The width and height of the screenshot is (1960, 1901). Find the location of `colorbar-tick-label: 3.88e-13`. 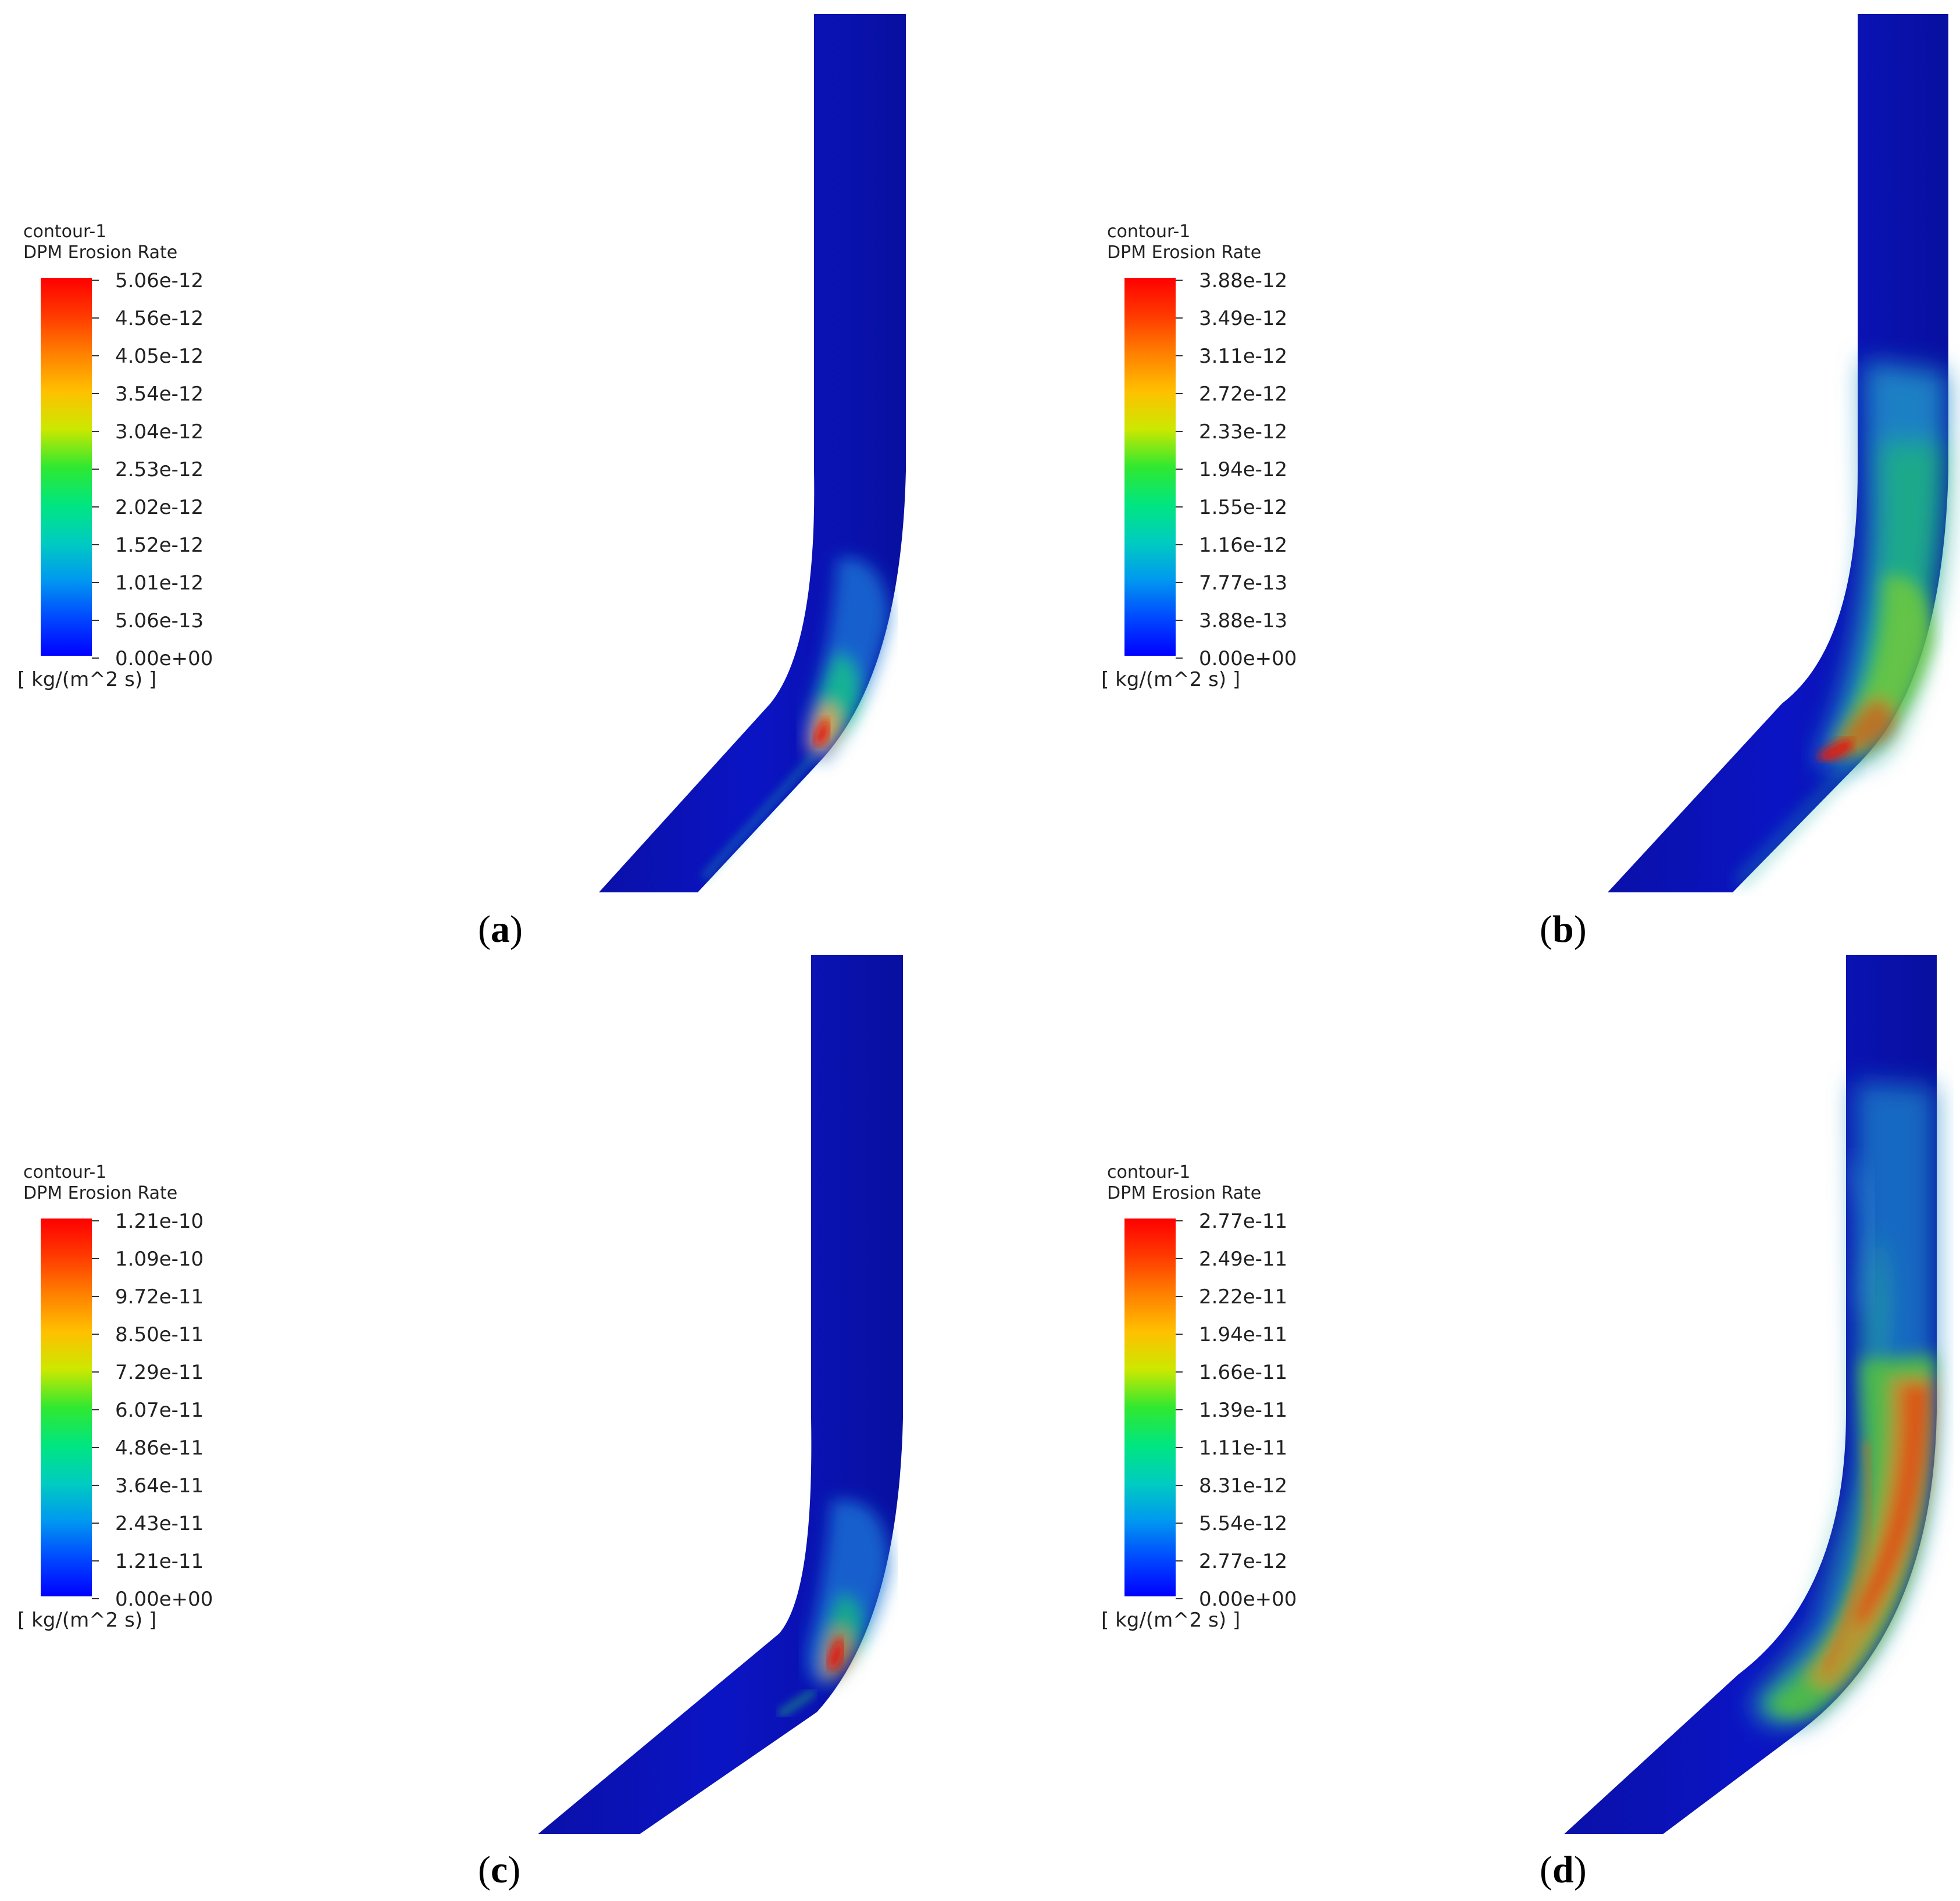

colorbar-tick-label: 3.88e-13 is located at coordinates (1243, 621).